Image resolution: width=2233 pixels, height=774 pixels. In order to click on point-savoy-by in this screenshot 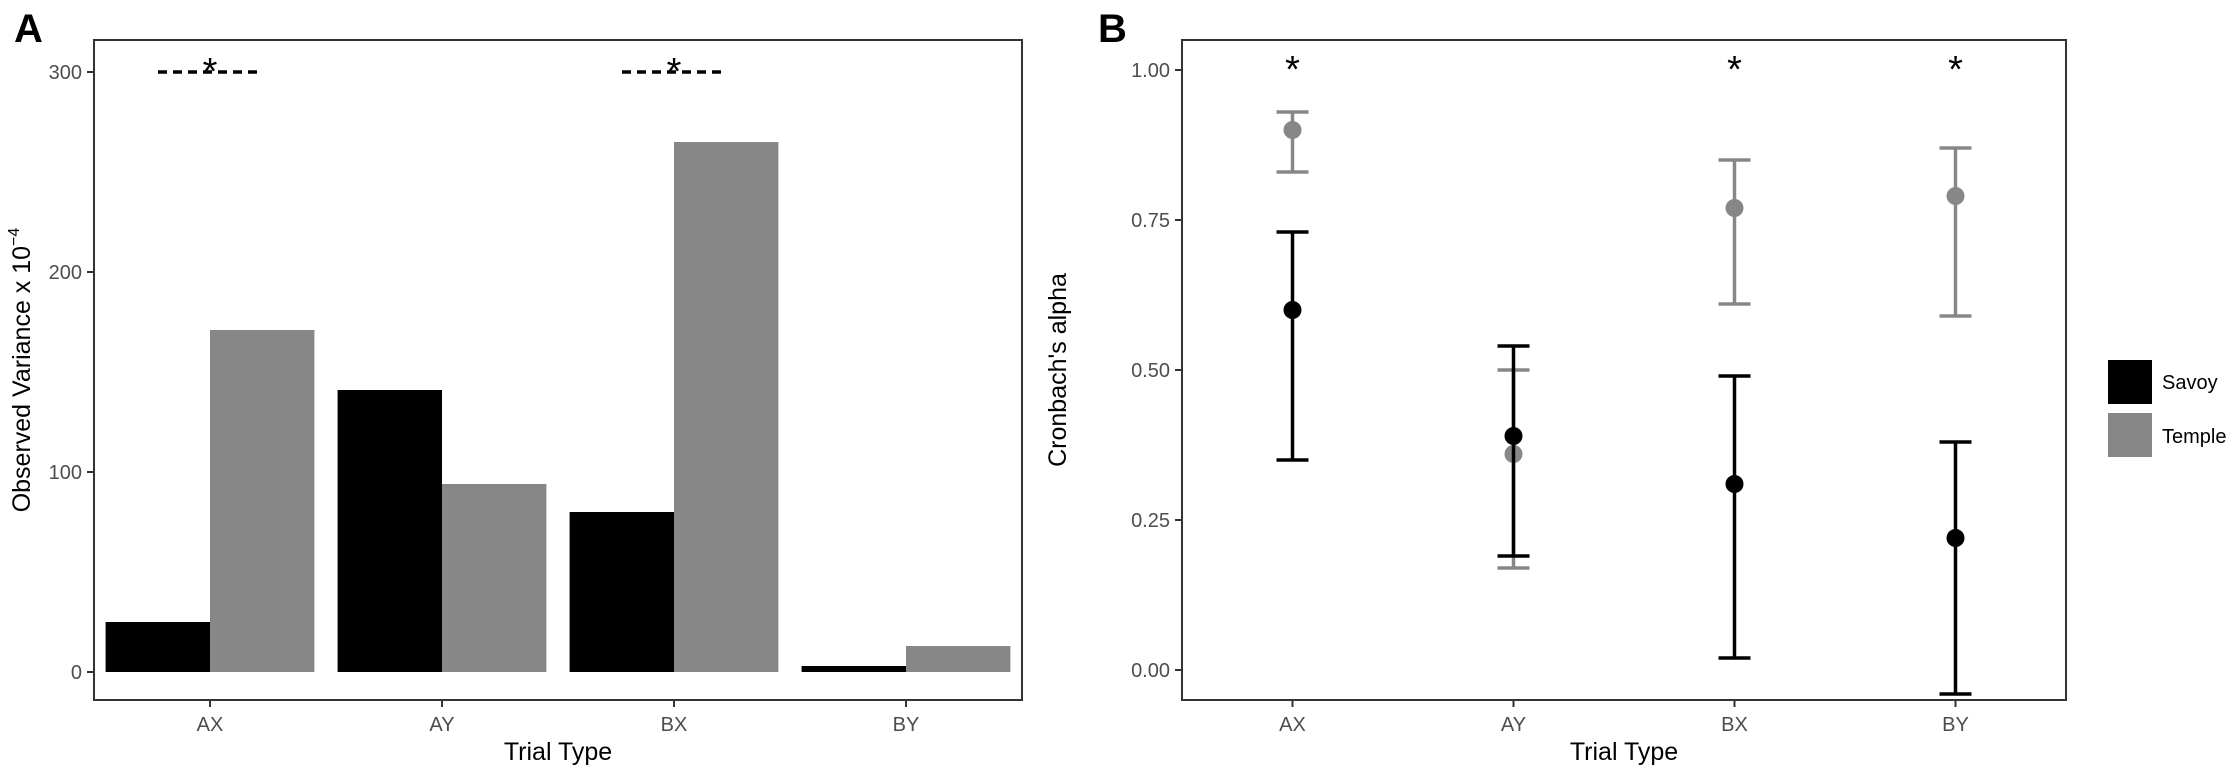, I will do `click(1955, 538)`.